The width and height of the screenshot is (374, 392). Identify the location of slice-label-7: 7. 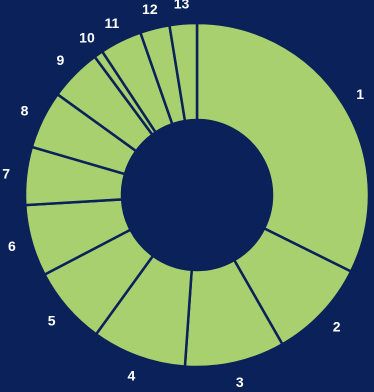
(6, 173).